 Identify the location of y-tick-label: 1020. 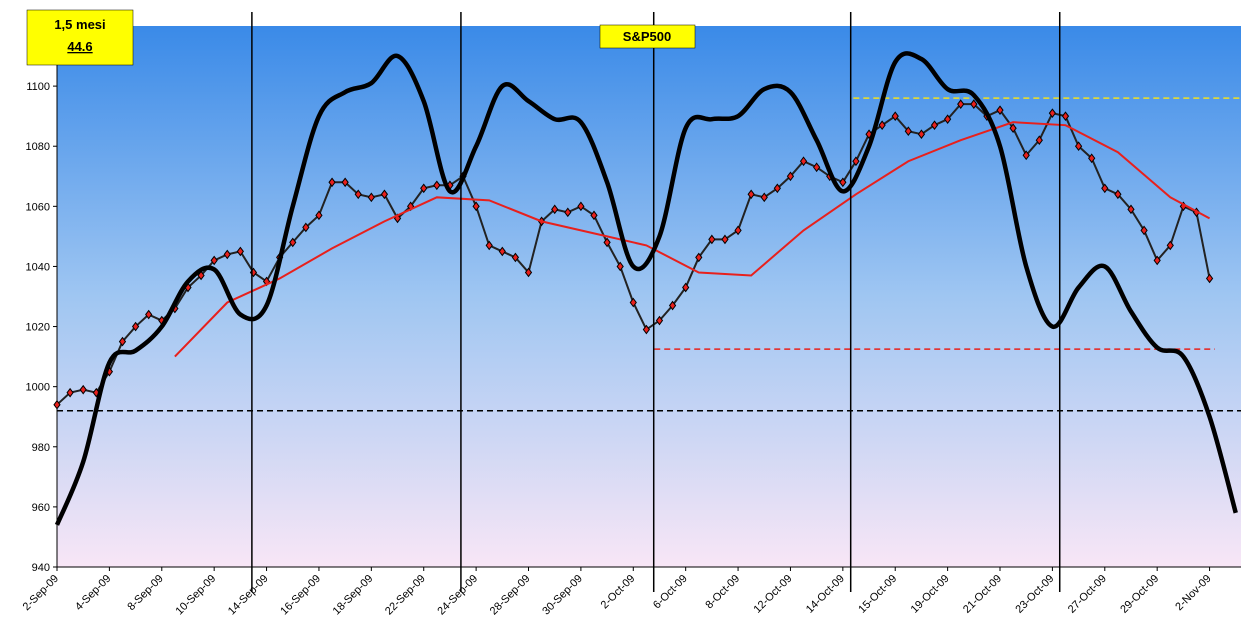
(38, 328).